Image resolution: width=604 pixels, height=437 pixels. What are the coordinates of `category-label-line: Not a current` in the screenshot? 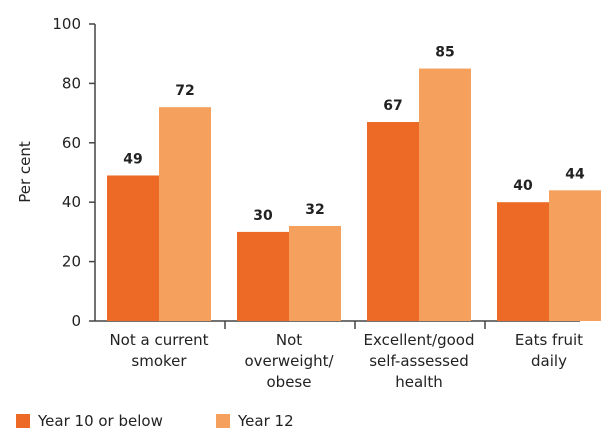 It's located at (158, 340).